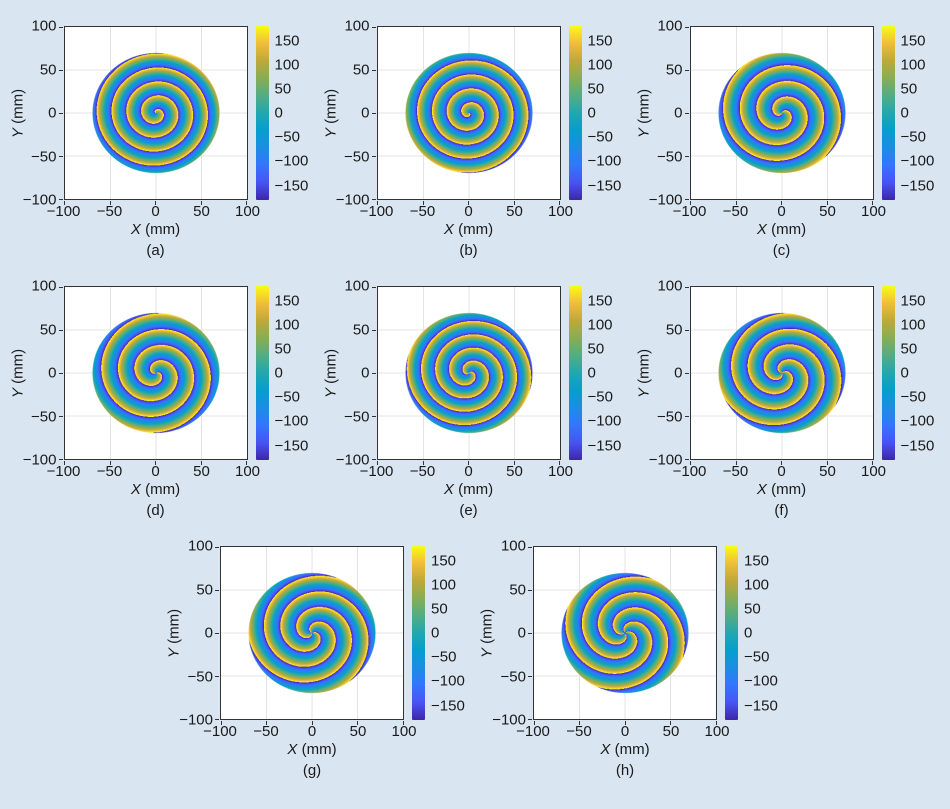 This screenshot has height=809, width=950. What do you see at coordinates (781, 471) in the screenshot?
I see `x-tick-label: 0` at bounding box center [781, 471].